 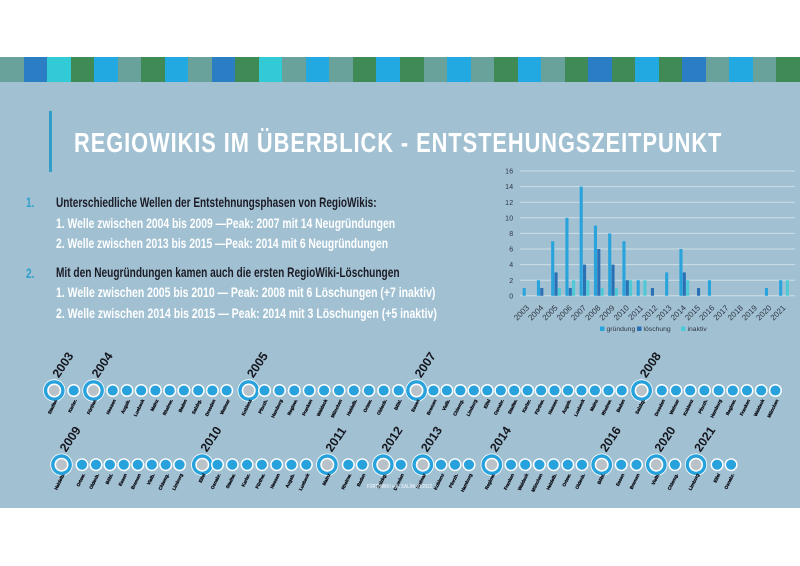 I want to click on svg-text: 10, so click(x=509, y=218).